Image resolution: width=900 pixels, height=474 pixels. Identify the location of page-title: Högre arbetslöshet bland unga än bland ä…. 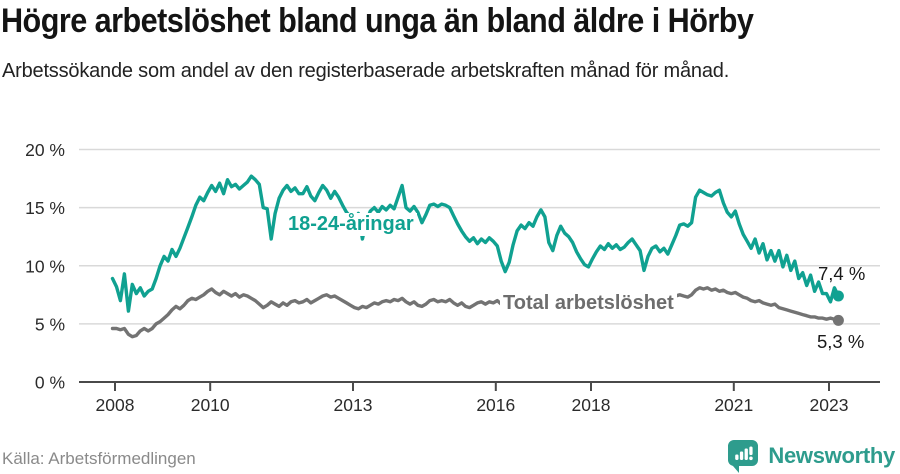
(377, 21).